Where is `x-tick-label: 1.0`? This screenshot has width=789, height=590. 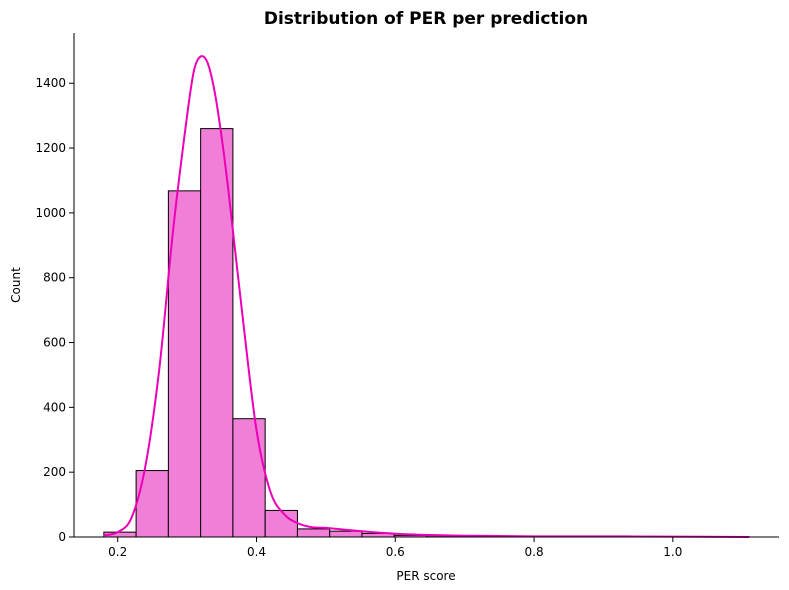
x-tick-label: 1.0 is located at coordinates (672, 552).